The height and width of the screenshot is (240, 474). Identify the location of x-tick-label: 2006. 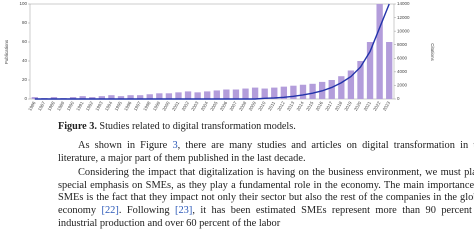
(224, 106).